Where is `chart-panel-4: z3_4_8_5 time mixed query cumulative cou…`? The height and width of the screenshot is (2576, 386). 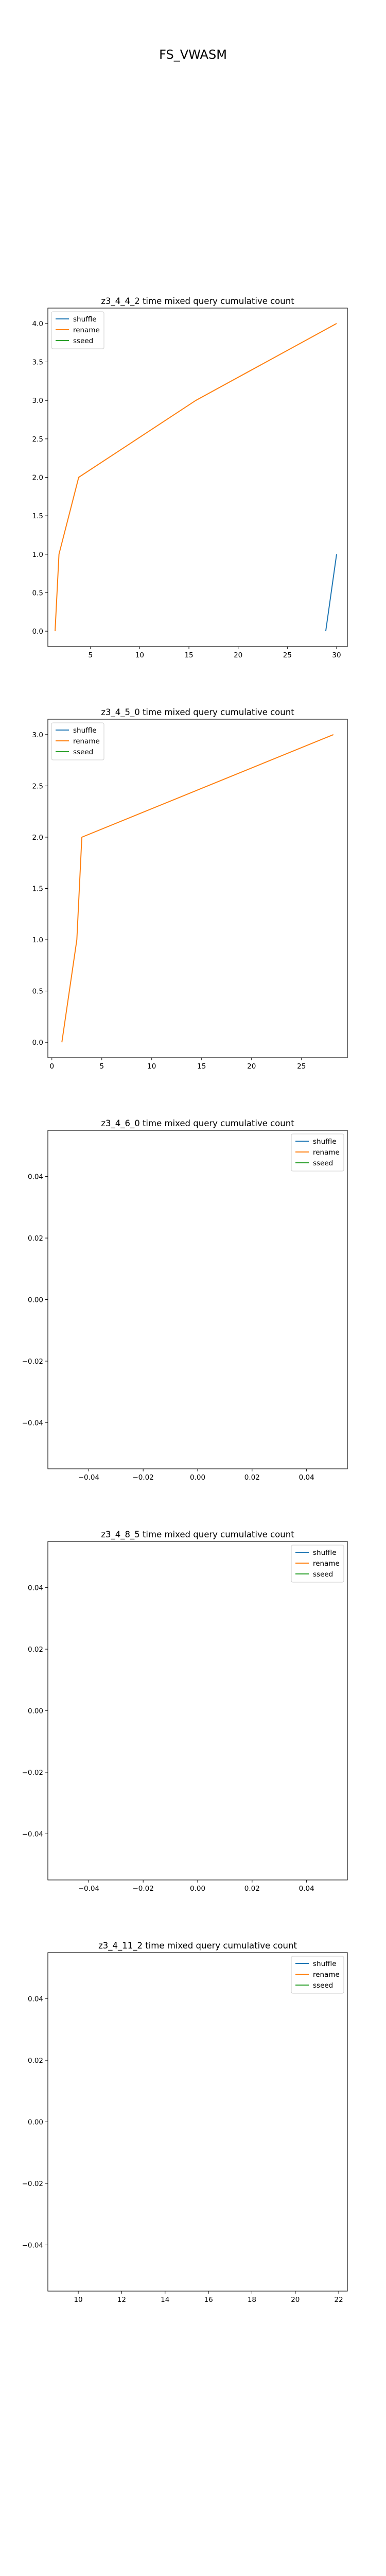
chart-panel-4: z3_4_8_5 time mixed query cumulative cou… is located at coordinates (185, 1711).